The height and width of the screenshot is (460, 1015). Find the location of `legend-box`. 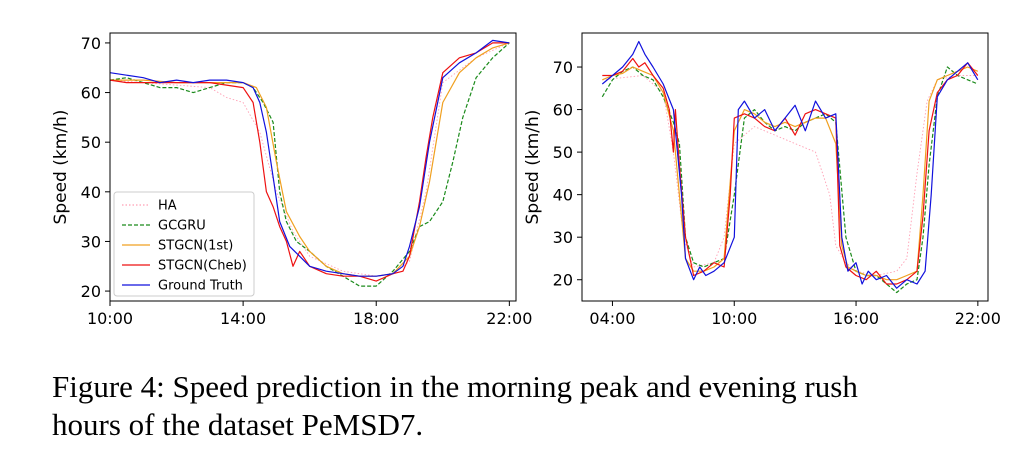

legend-box is located at coordinates (184, 244).